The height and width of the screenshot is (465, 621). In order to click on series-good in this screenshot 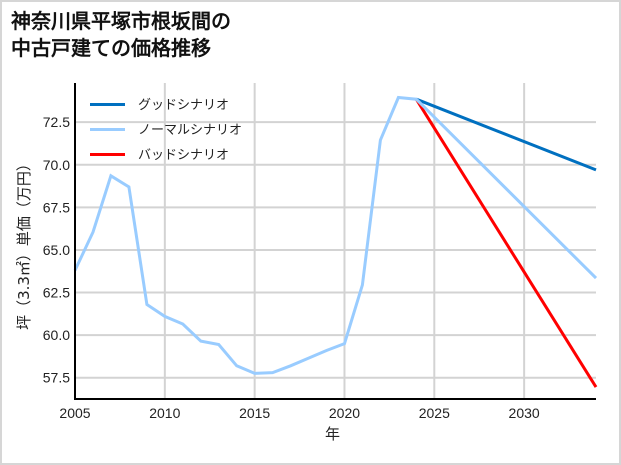, I will do `click(506, 134)`.